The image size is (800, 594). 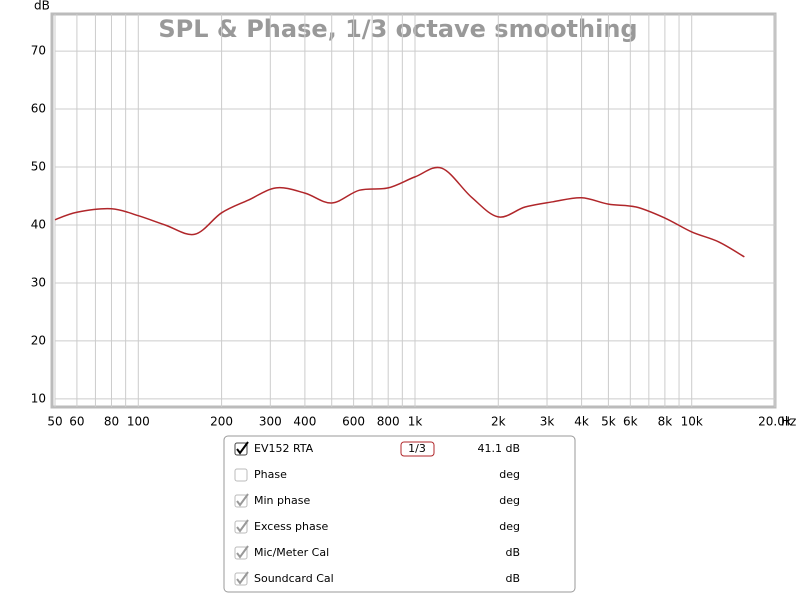 I want to click on y-tick-label: 20, so click(x=38, y=340).